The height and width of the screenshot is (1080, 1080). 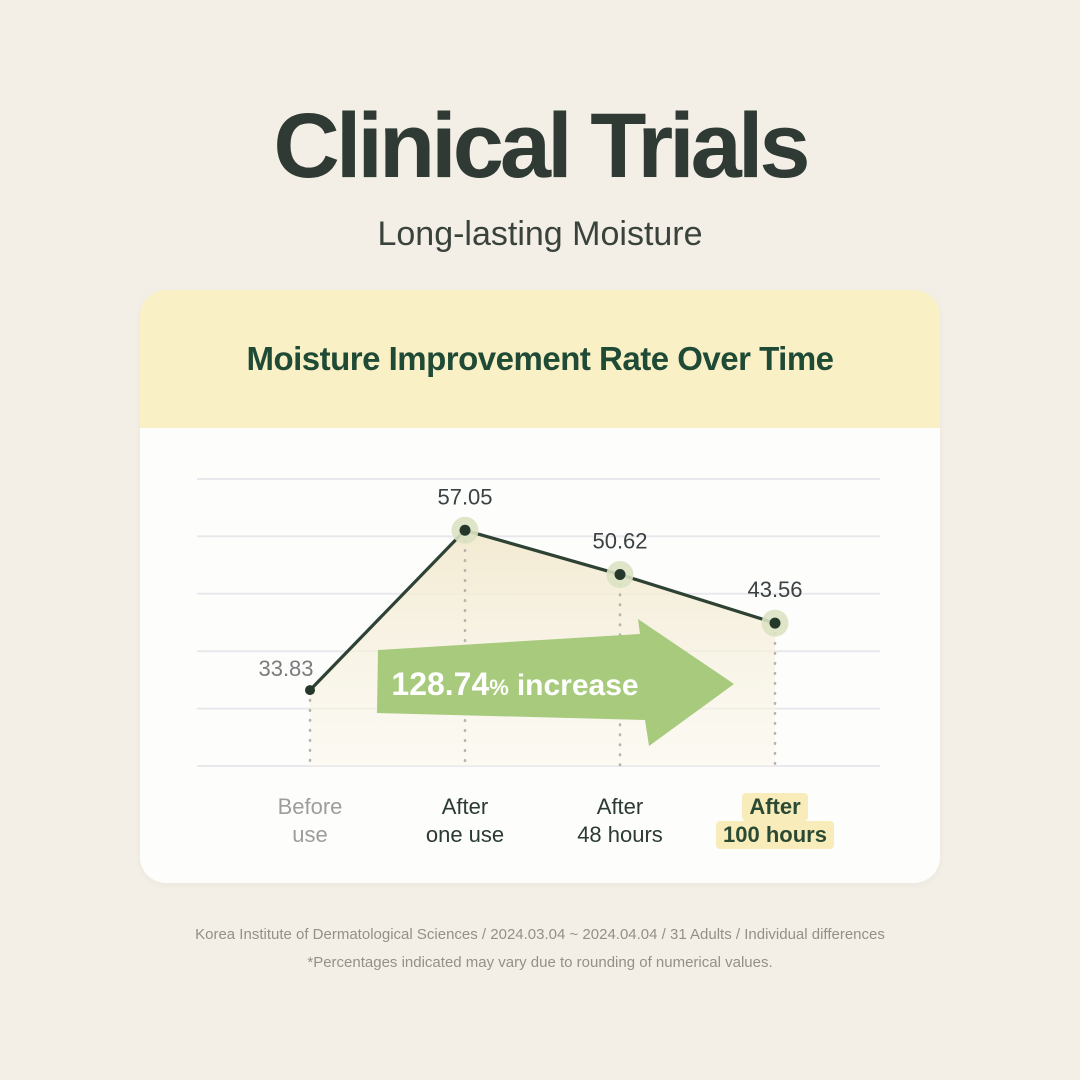 What do you see at coordinates (465, 821) in the screenshot?
I see `x-axis-label: After one use` at bounding box center [465, 821].